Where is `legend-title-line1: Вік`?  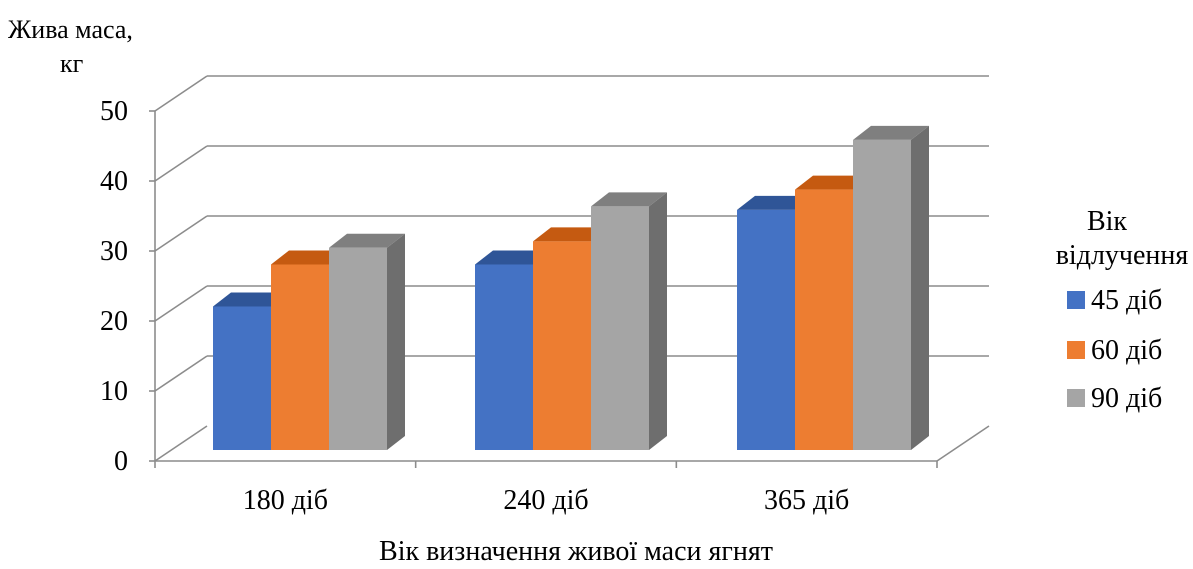
legend-title-line1: Вік is located at coordinates (1107, 221).